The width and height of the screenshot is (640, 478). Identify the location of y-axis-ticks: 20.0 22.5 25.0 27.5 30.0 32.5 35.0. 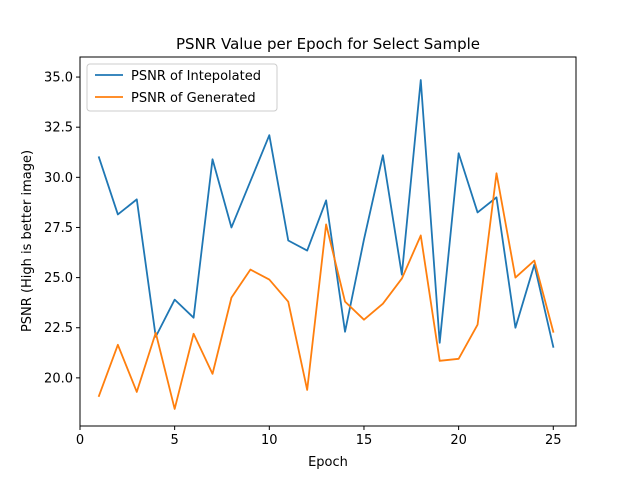
(62, 228).